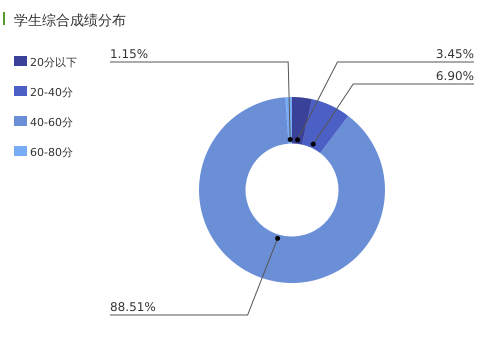  I want to click on data-label: 1.15%, so click(129, 54).